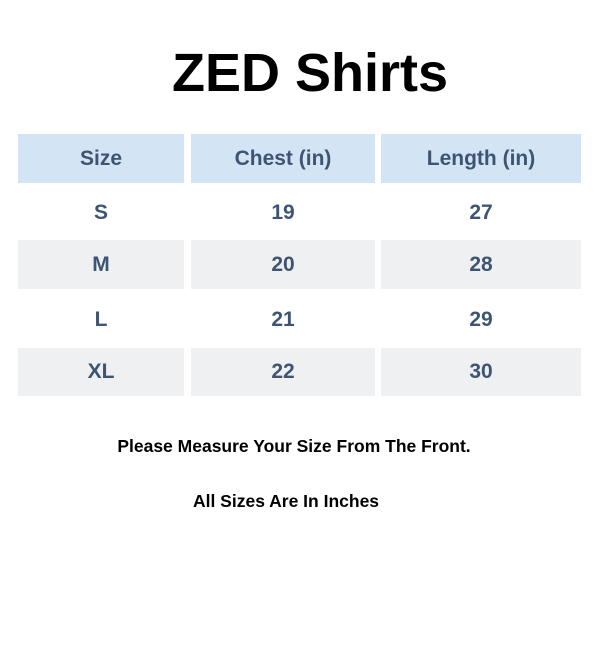 The height and width of the screenshot is (671, 600). What do you see at coordinates (283, 372) in the screenshot?
I see `table-cell: 22` at bounding box center [283, 372].